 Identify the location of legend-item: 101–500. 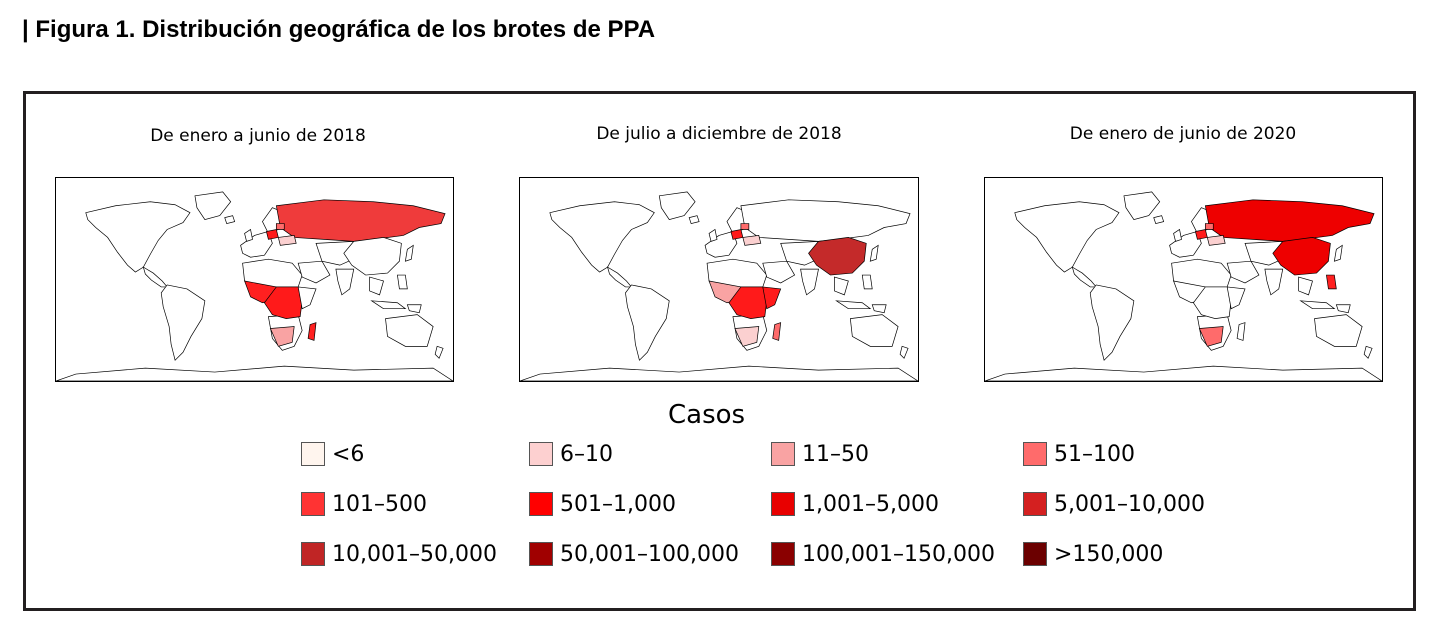
(364, 504).